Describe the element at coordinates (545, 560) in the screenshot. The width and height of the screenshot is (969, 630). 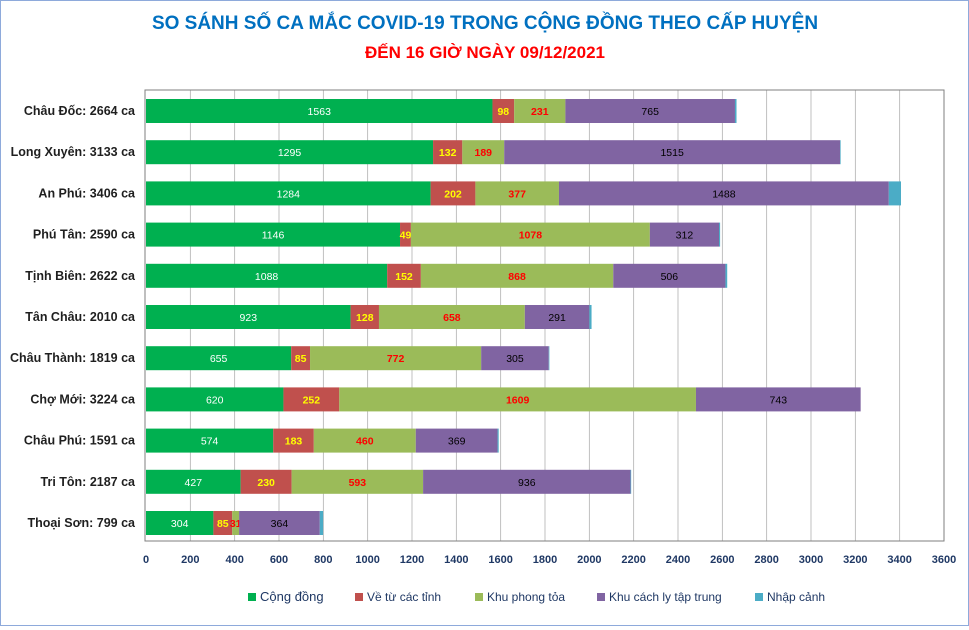
I see `x-tick-label: 1800` at that location.